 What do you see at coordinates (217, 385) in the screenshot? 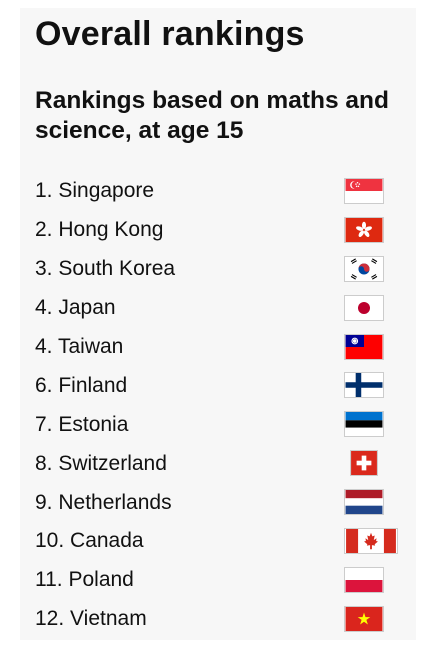
I see `list-item: 6. Finland` at bounding box center [217, 385].